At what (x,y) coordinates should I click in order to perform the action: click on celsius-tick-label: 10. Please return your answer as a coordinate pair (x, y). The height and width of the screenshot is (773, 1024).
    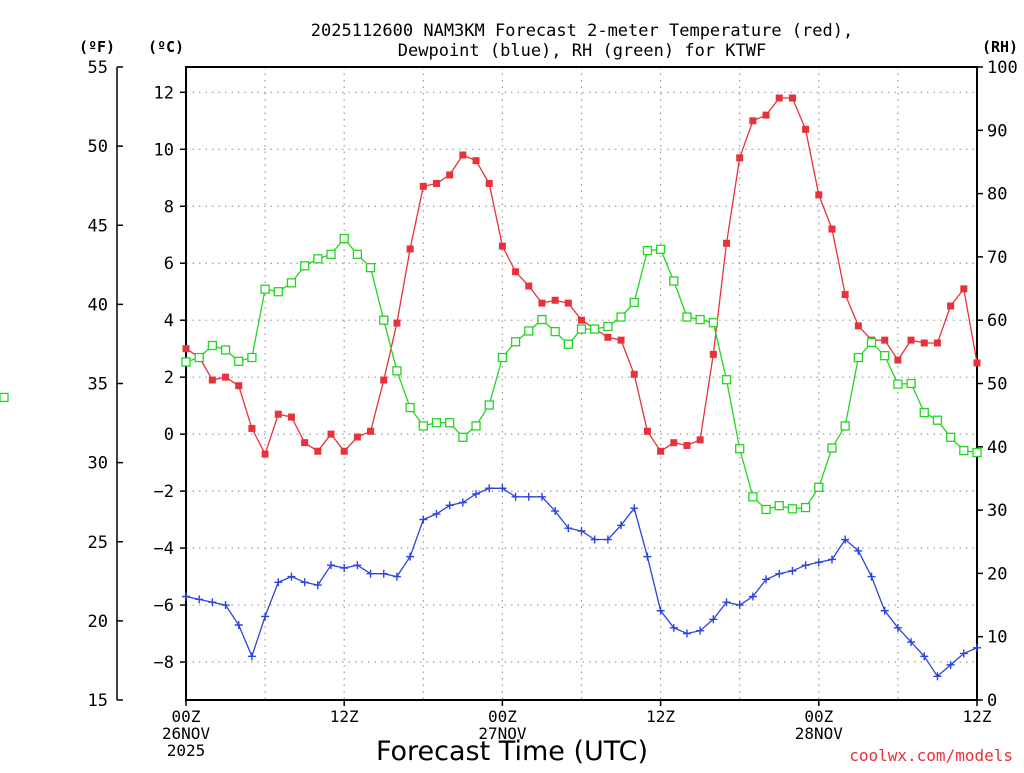
    Looking at the image, I should click on (164, 150).